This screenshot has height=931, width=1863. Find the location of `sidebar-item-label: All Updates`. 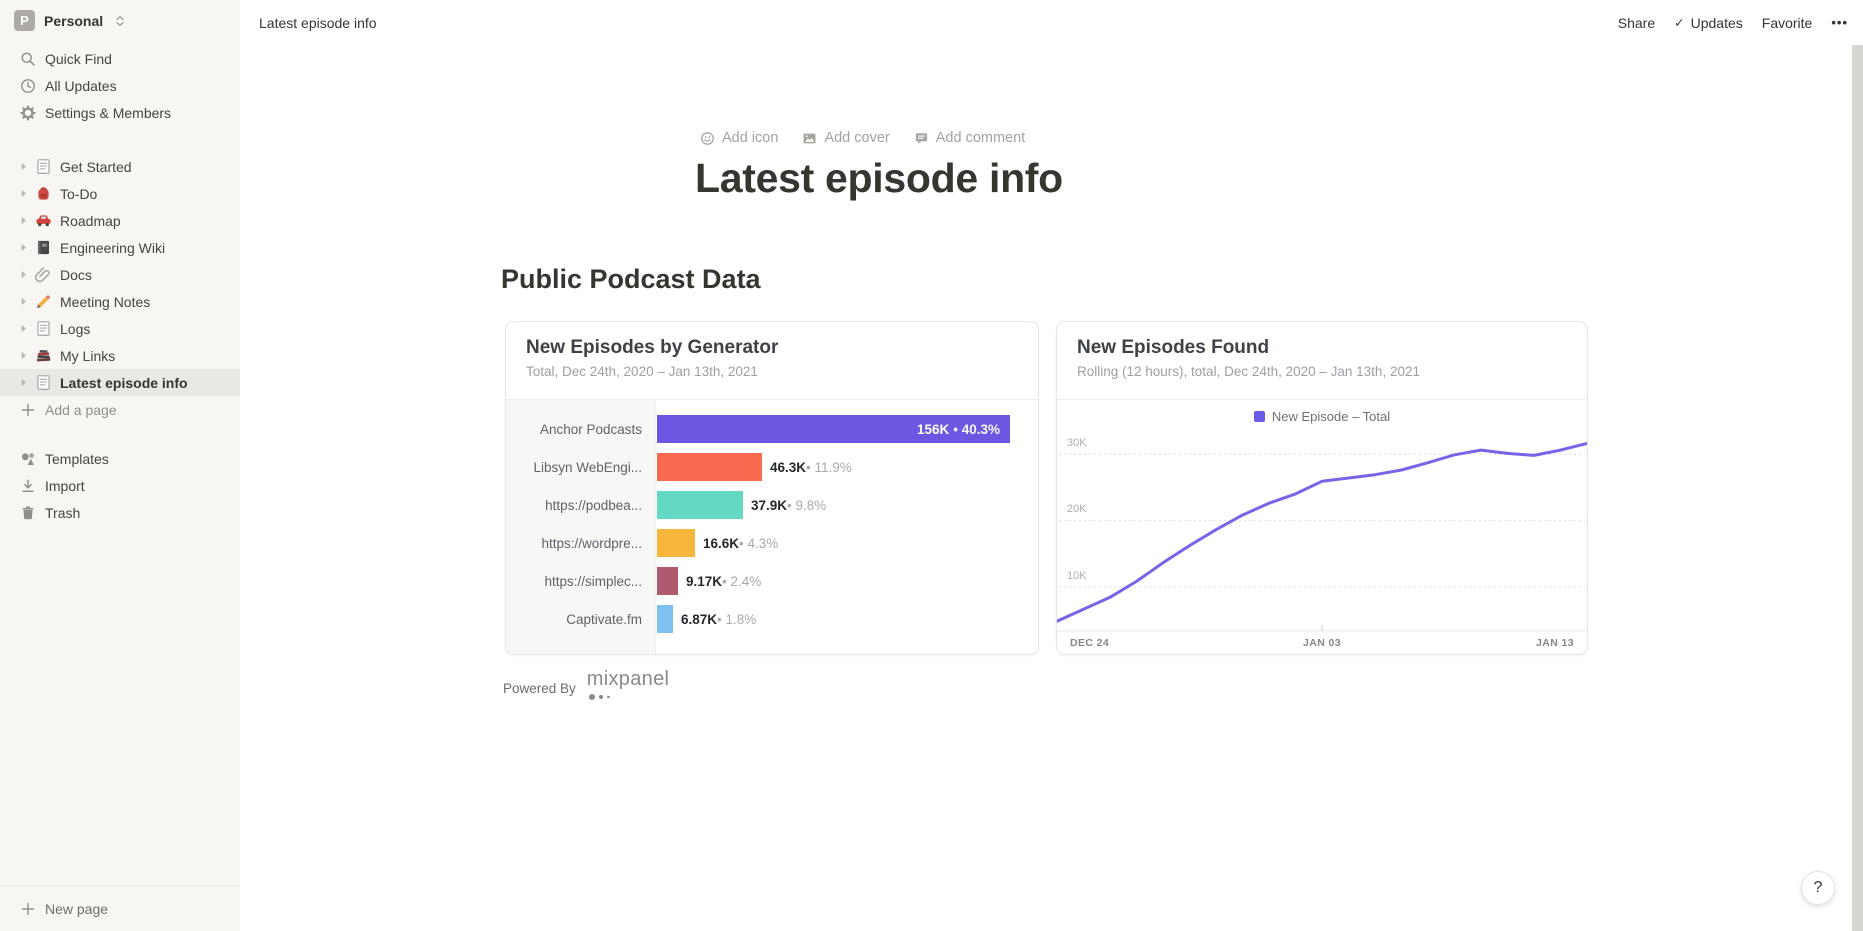

sidebar-item-label: All Updates is located at coordinates (81, 85).